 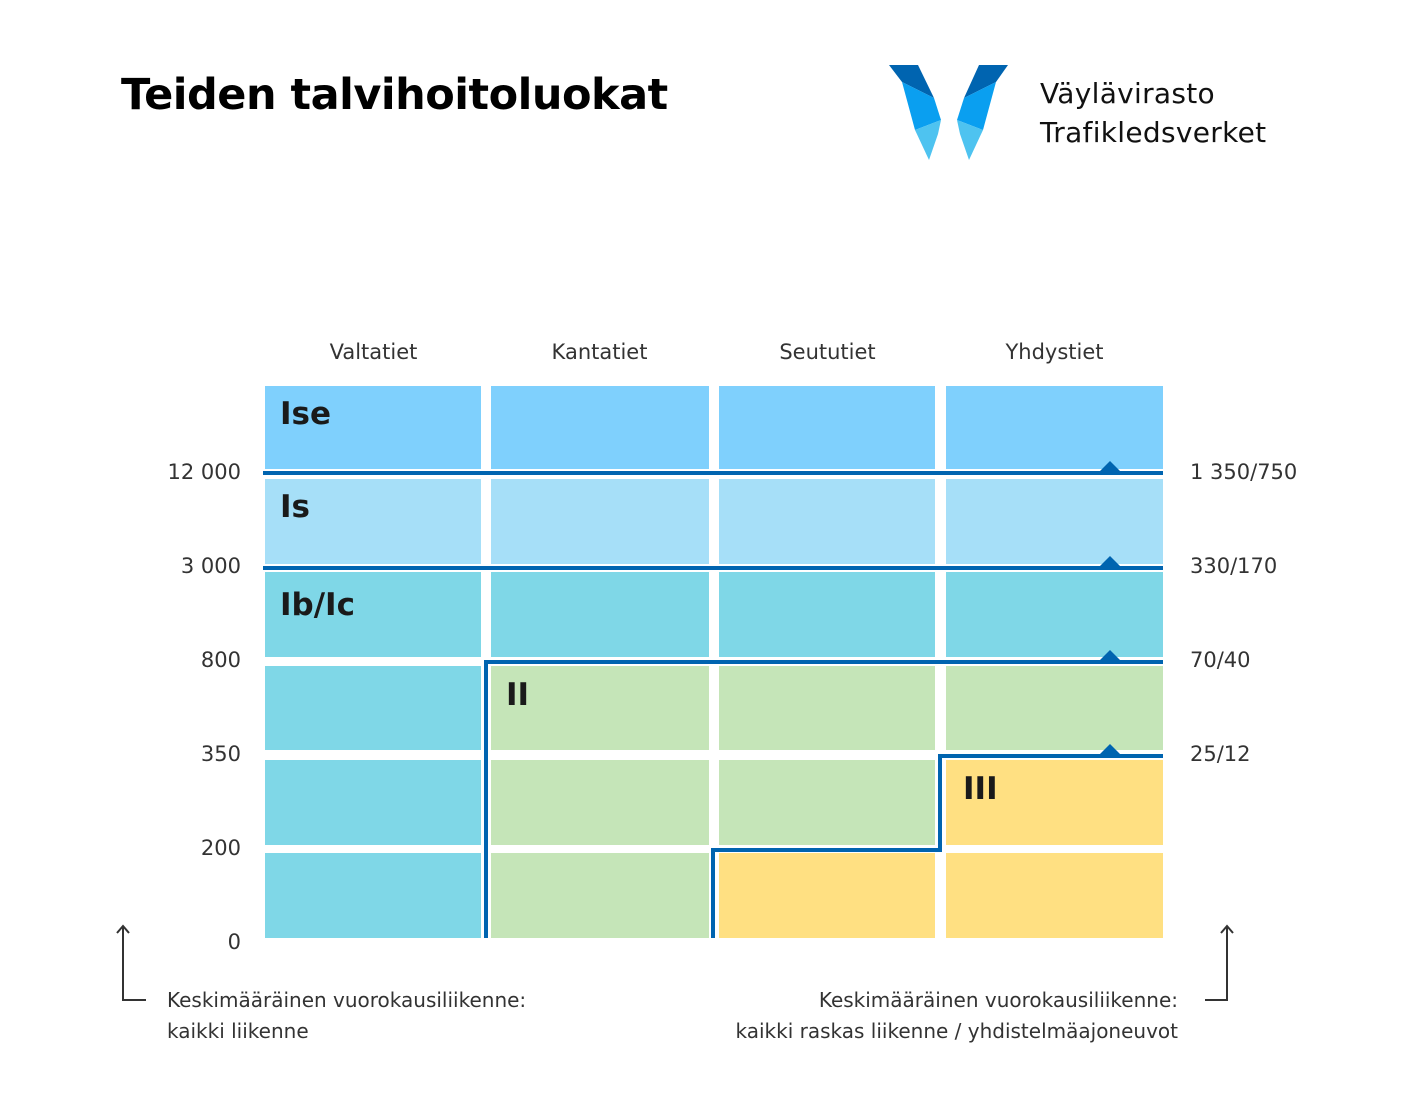 What do you see at coordinates (600, 521) in the screenshot?
I see `cell-is-kantatiet` at bounding box center [600, 521].